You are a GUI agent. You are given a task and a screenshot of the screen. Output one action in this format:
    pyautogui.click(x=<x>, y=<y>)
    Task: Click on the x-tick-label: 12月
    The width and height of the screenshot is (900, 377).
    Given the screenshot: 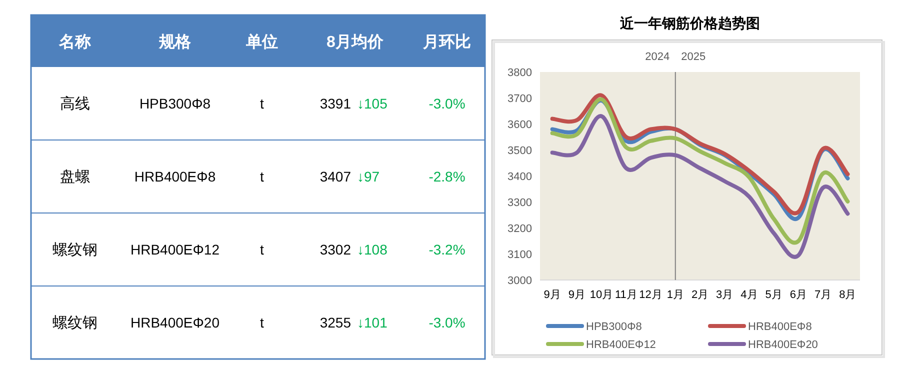 What is the action you would take?
    pyautogui.click(x=650, y=295)
    